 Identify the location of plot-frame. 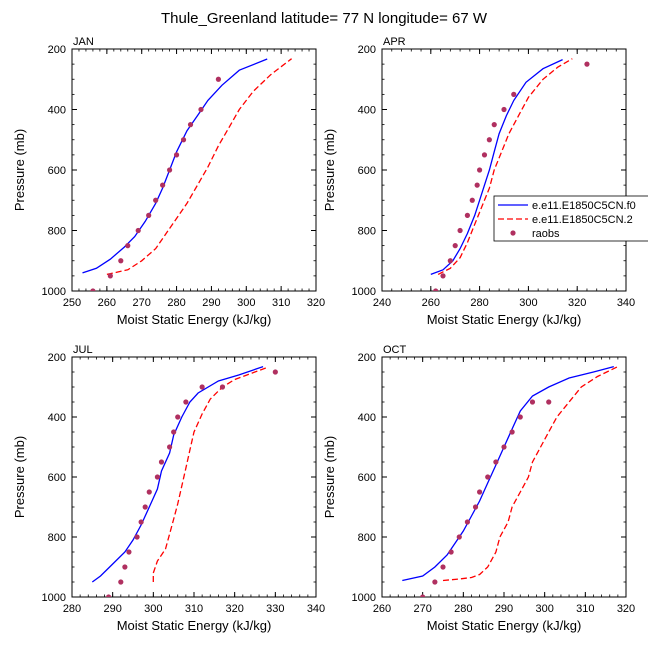
(504, 170).